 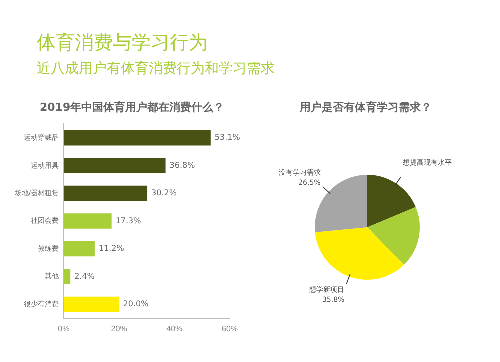 I want to click on x-tick-label: 20%, so click(x=119, y=329).